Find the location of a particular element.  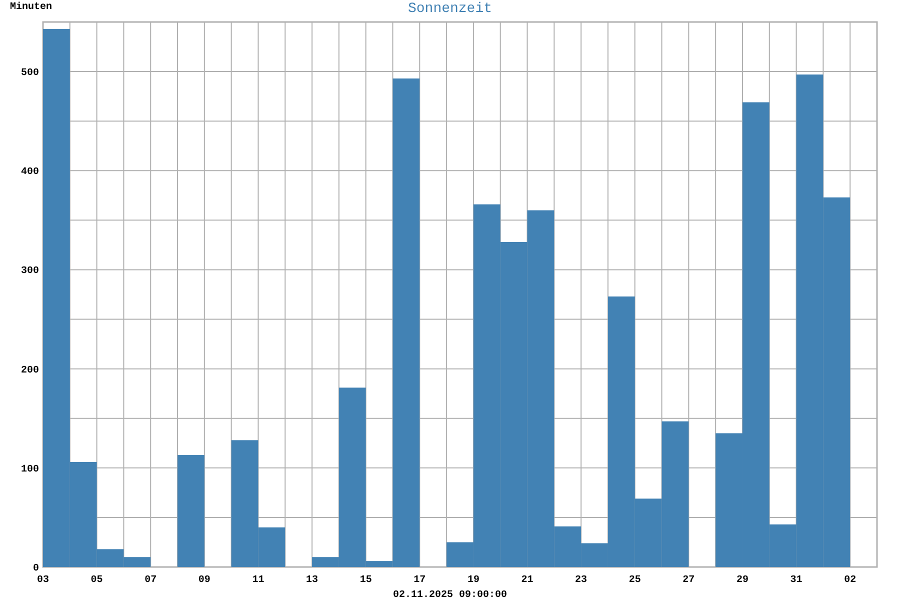

y-tick-label: 500 is located at coordinates (29, 74).